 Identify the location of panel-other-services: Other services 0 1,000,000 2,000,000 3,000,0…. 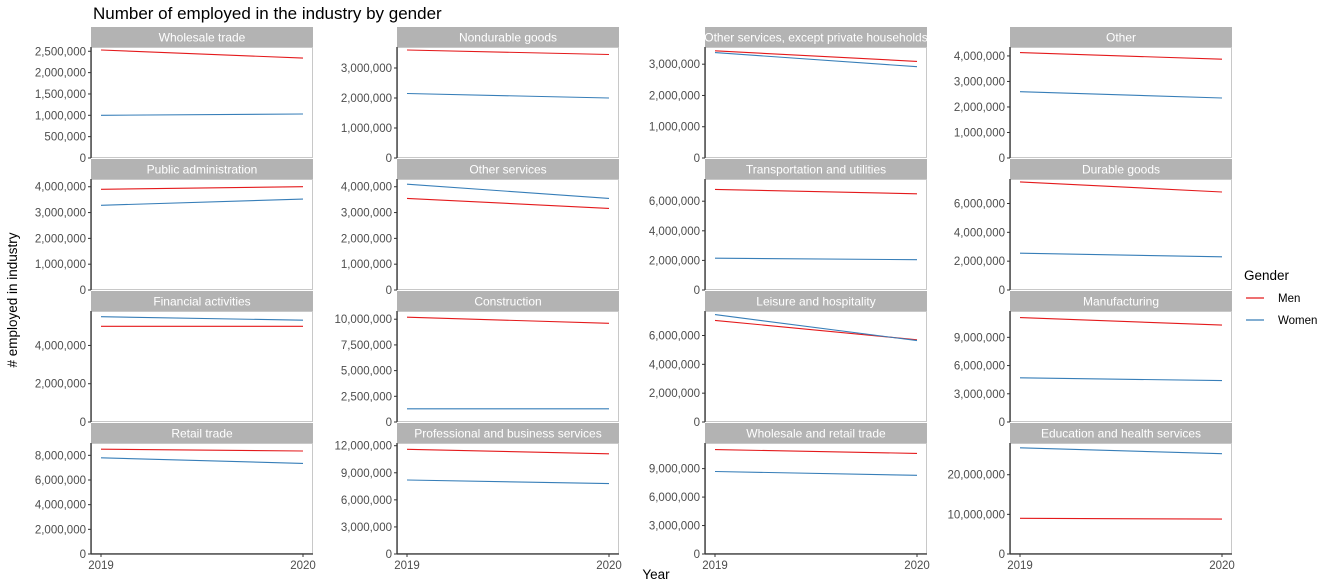
(480, 228).